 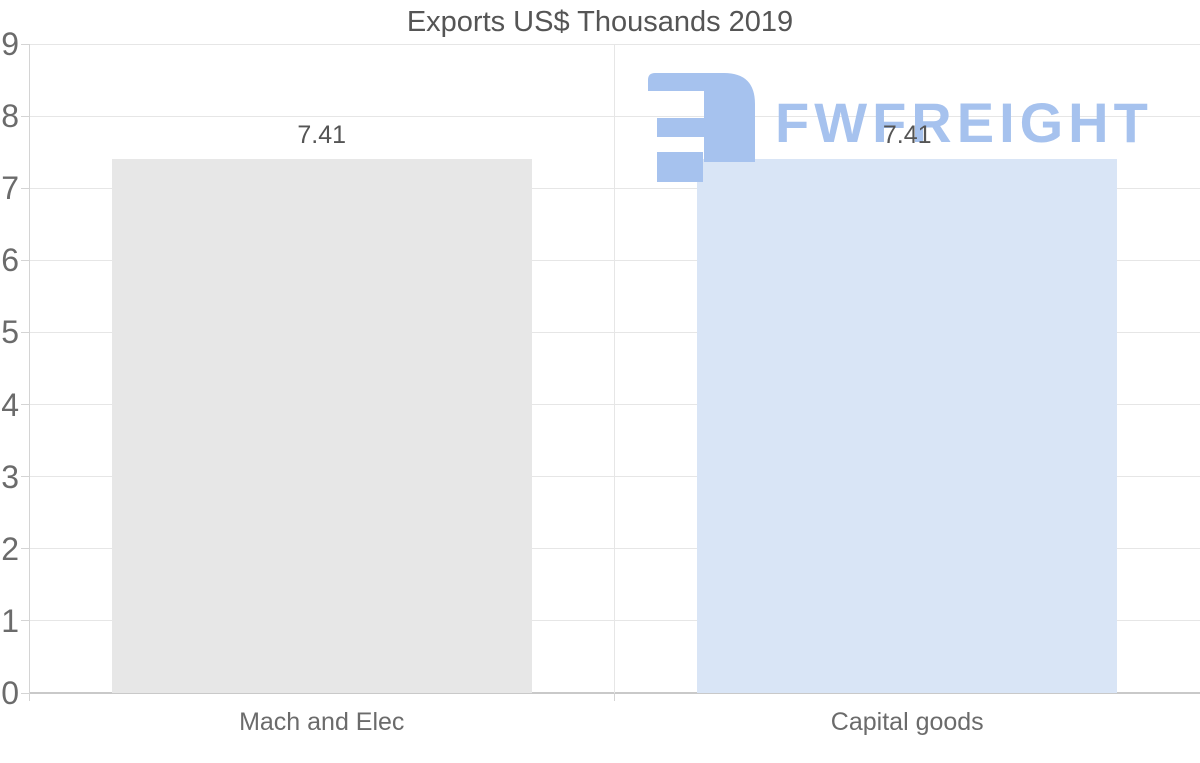 What do you see at coordinates (907, 722) in the screenshot?
I see `category-label-capital-goods: Capital goods` at bounding box center [907, 722].